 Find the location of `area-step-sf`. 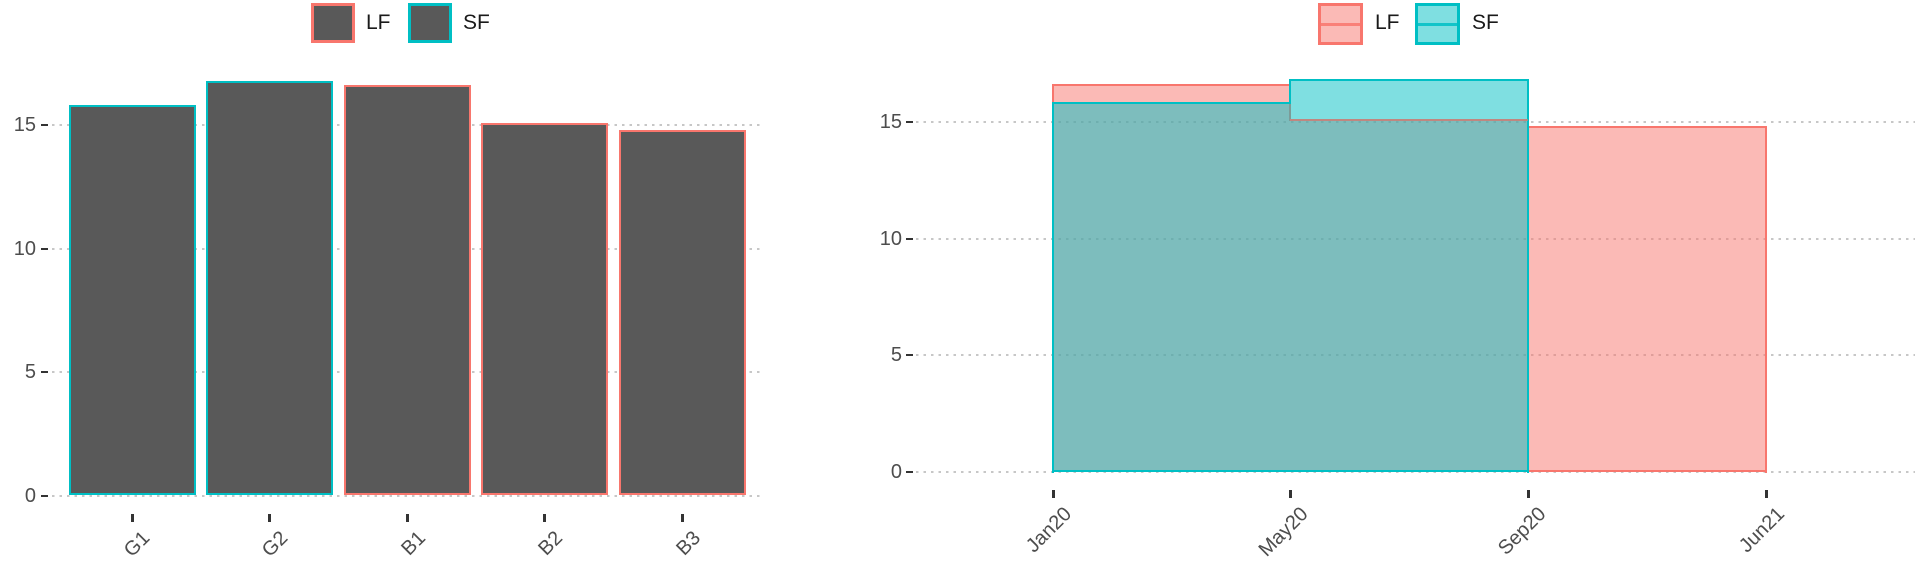

area-step-sf is located at coordinates (1290, 92).